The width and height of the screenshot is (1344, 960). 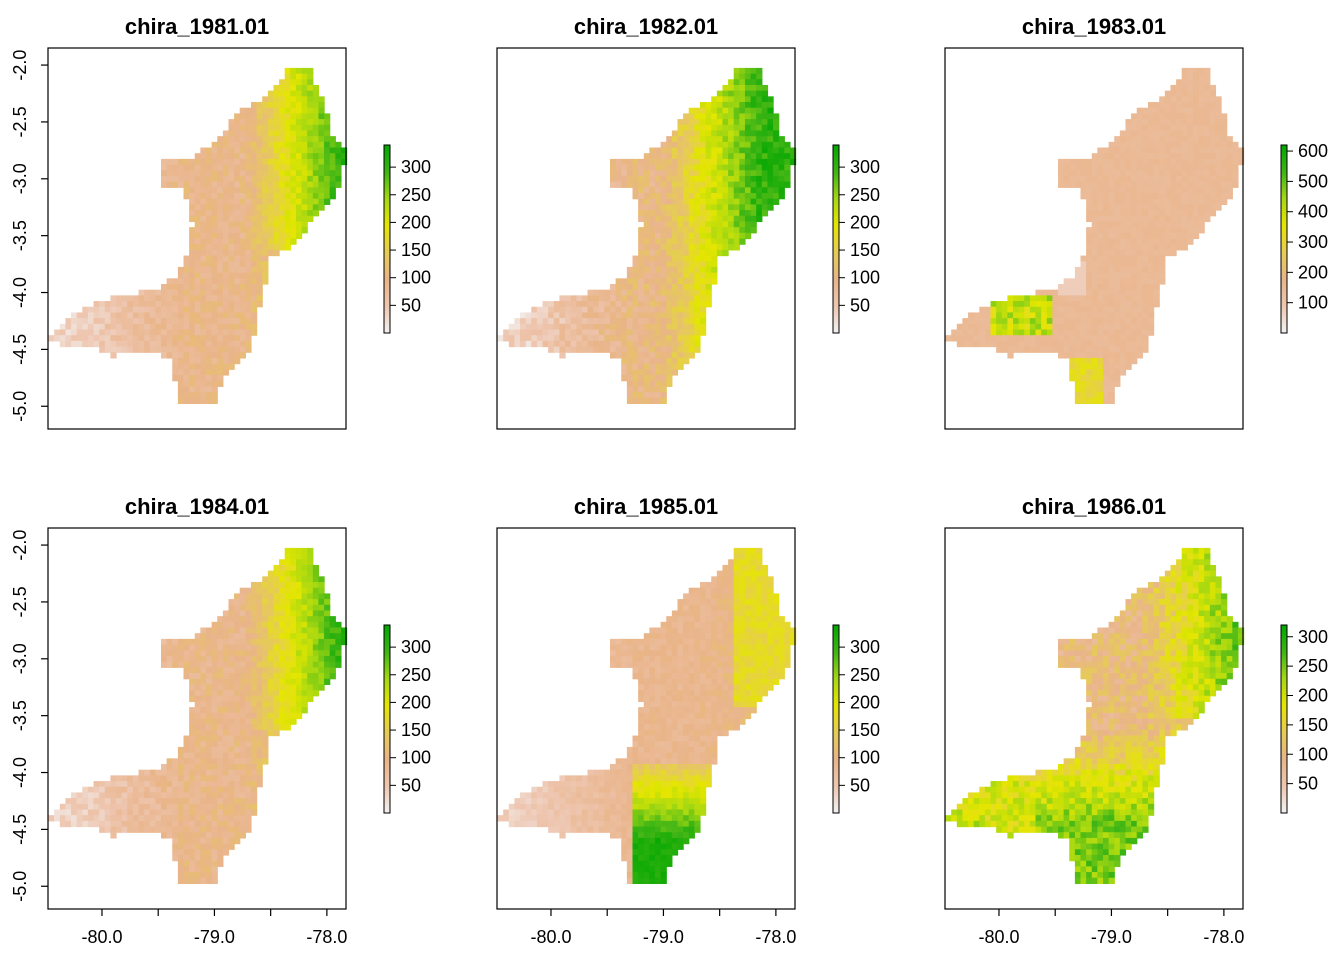 I want to click on colorbar-label: 400, so click(x=1313, y=212).